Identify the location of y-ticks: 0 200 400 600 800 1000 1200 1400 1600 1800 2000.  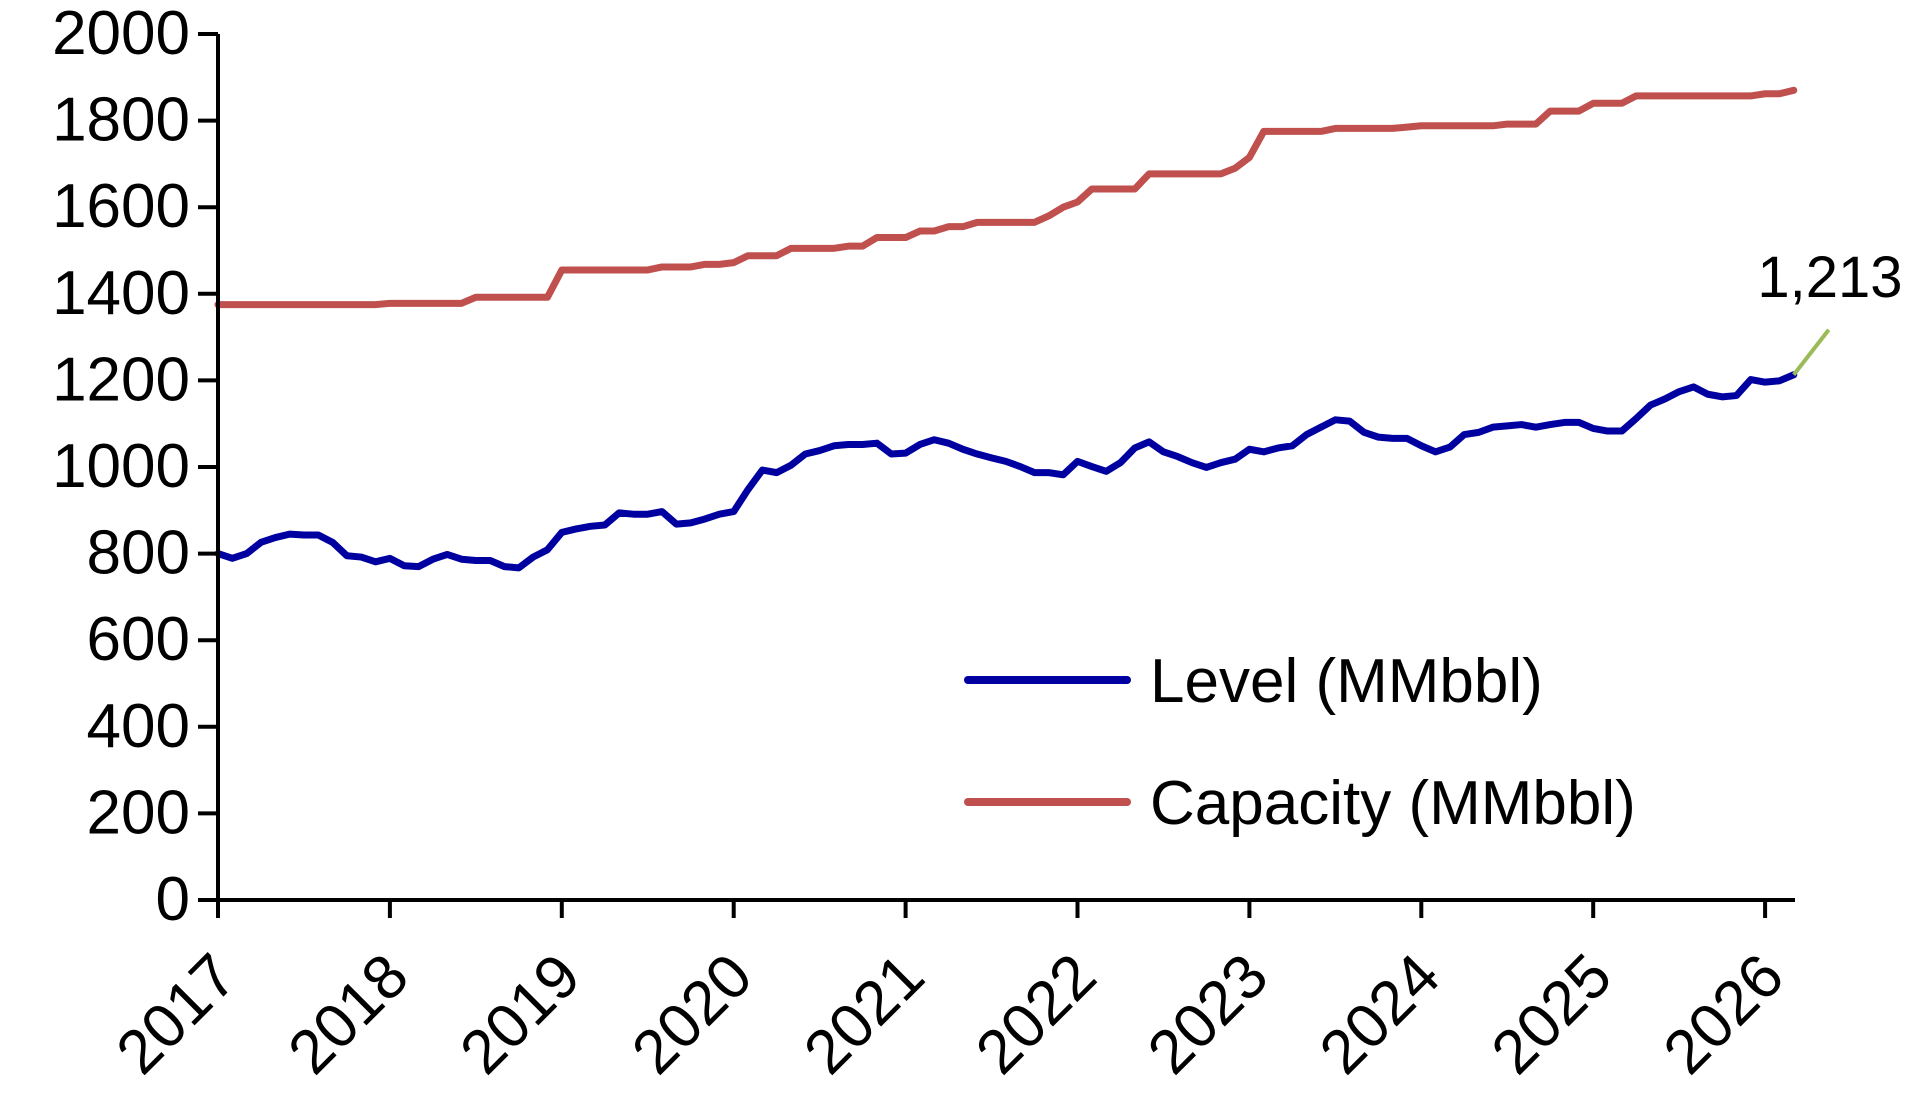
(135, 467).